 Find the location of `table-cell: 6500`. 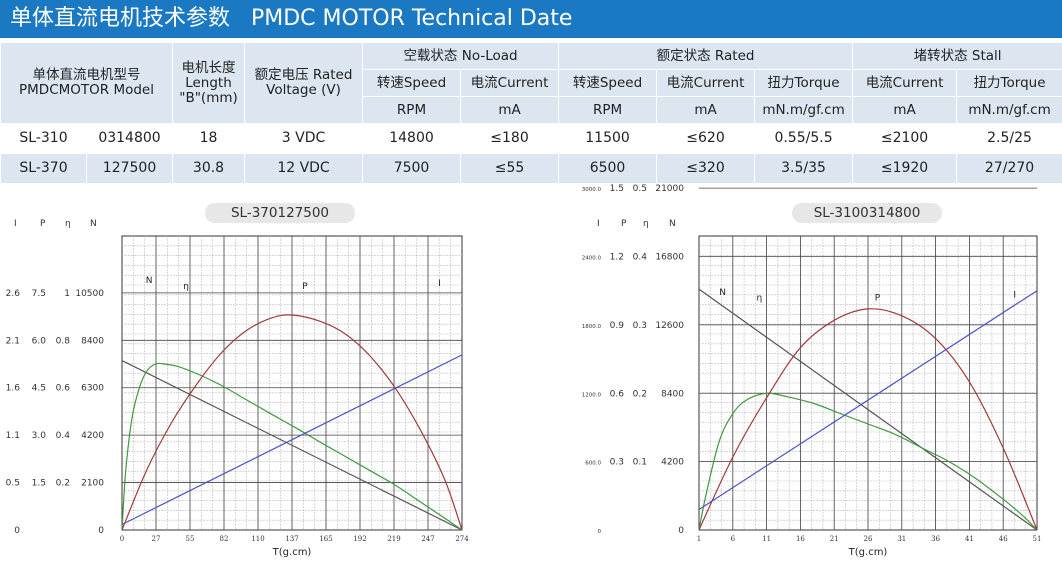

table-cell: 6500 is located at coordinates (608, 168).